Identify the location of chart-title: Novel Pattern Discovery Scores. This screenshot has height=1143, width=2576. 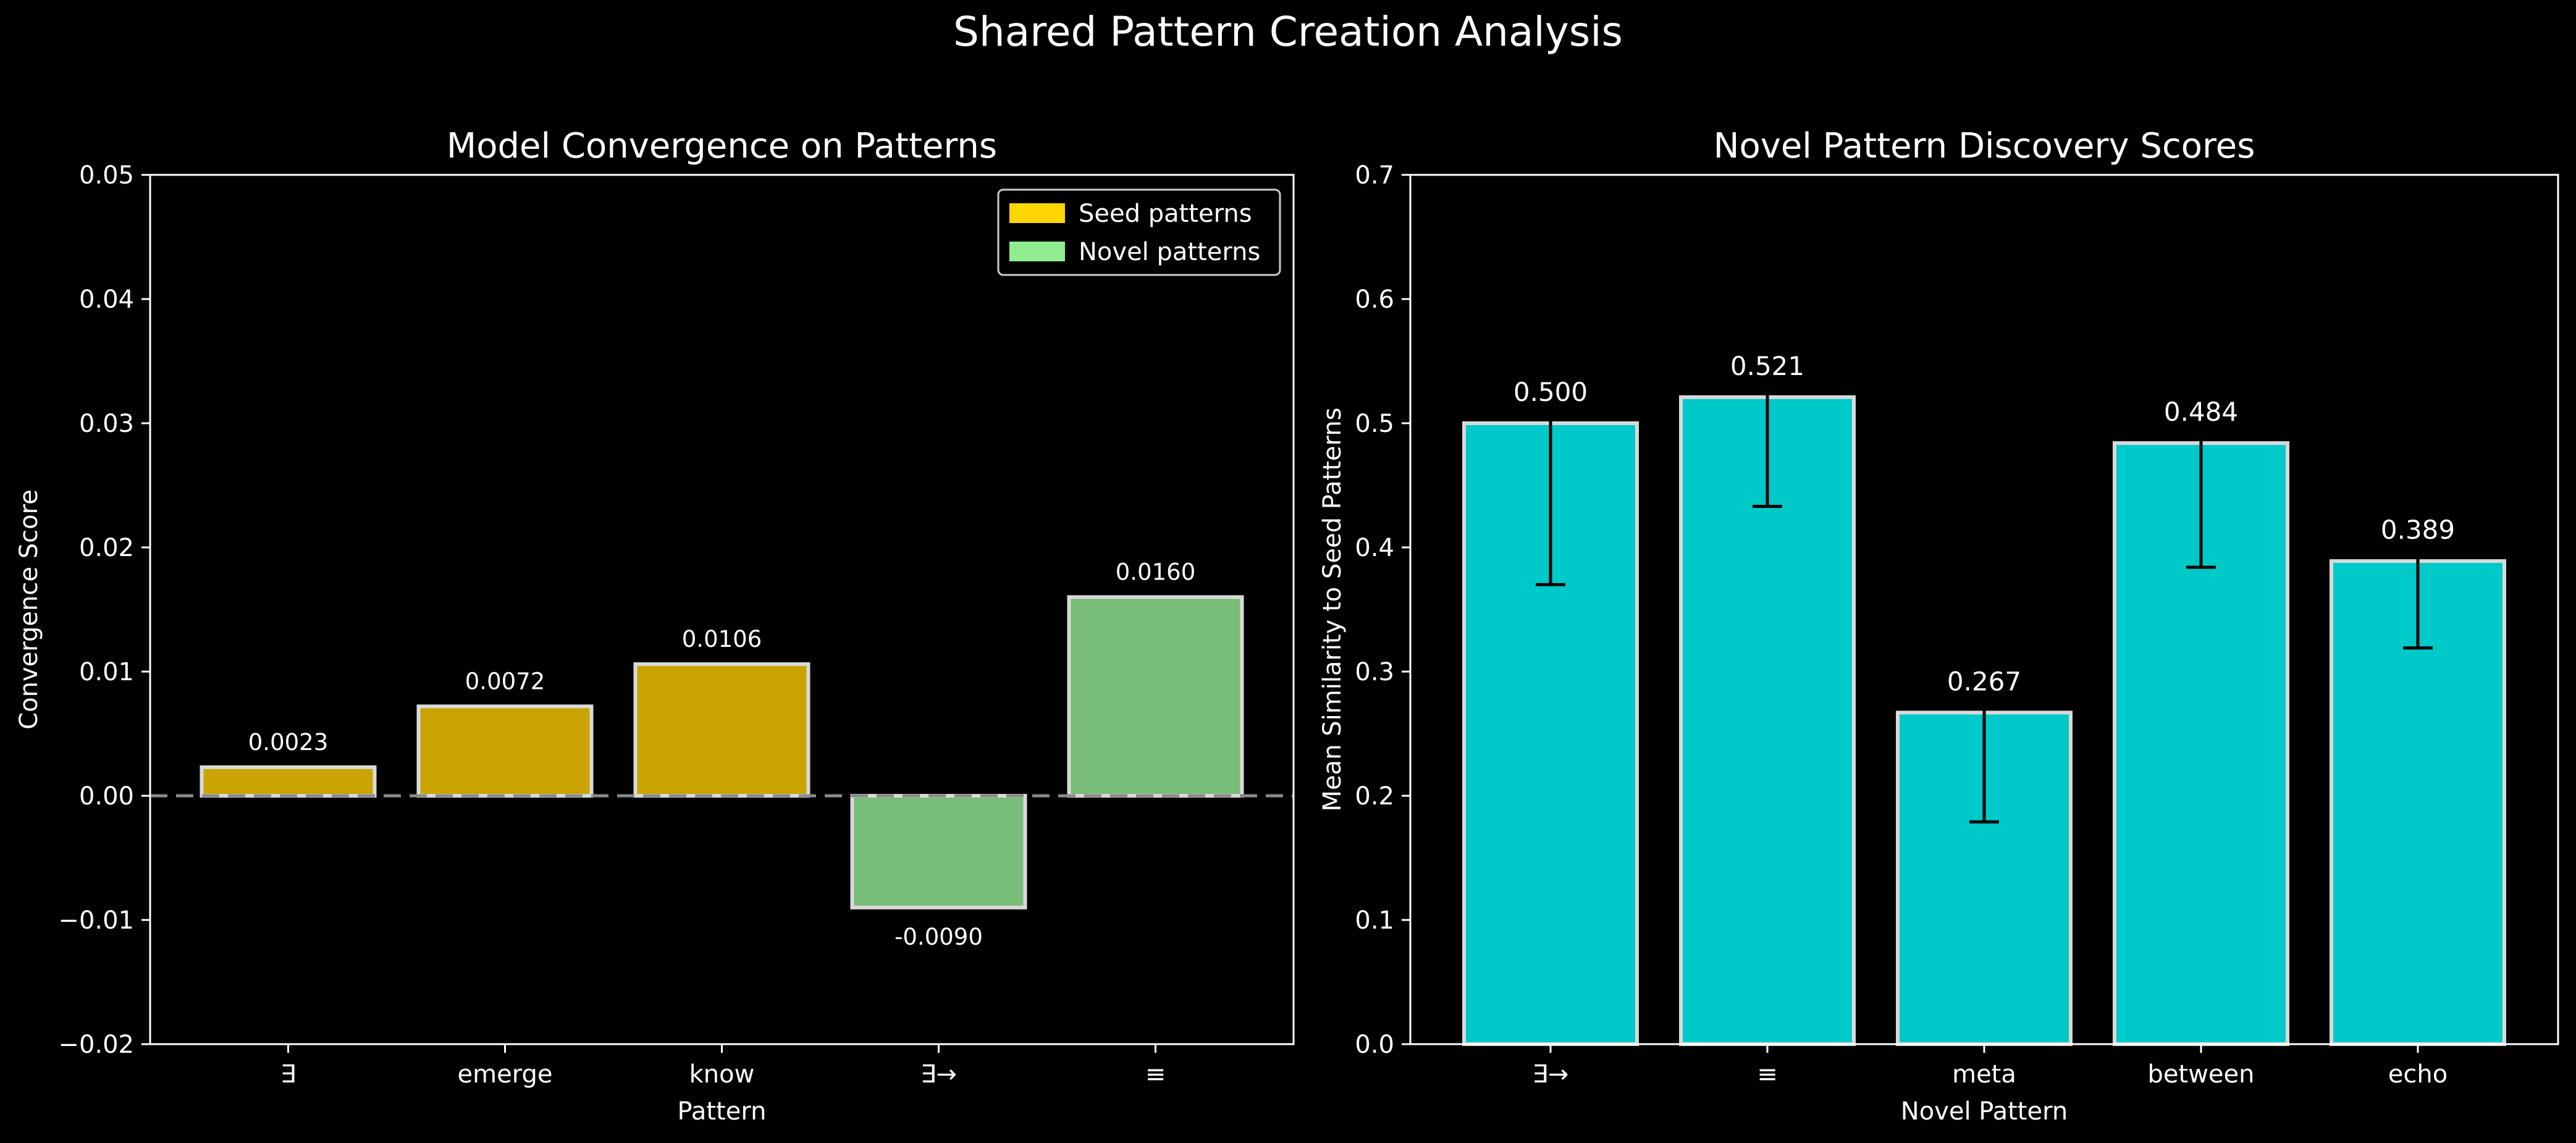
(1984, 146).